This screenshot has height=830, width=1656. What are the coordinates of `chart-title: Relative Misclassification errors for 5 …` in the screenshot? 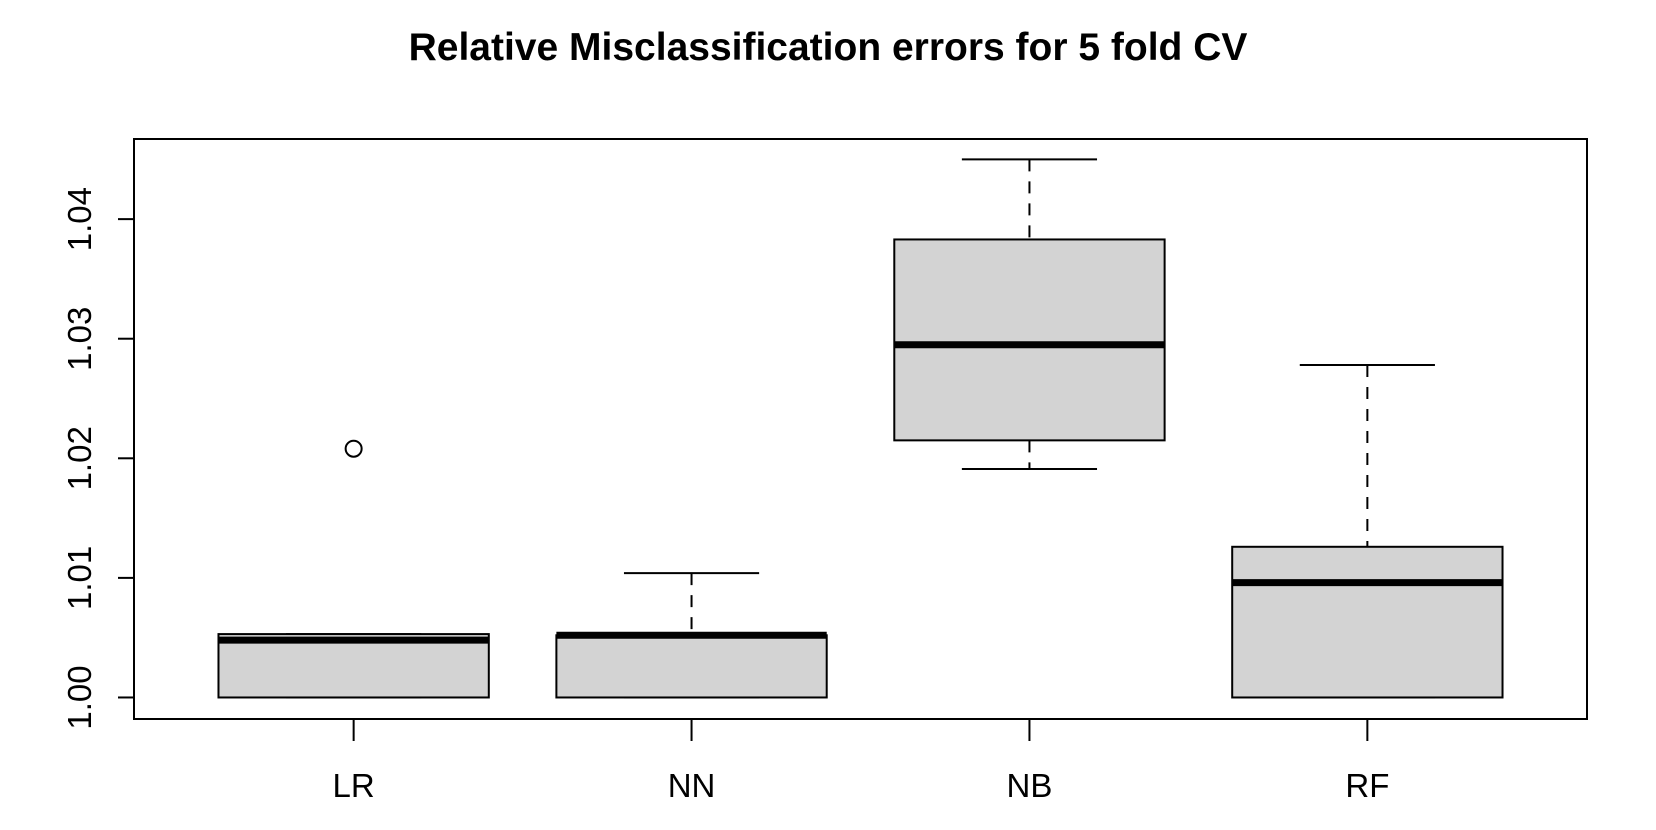 It's located at (828, 47).